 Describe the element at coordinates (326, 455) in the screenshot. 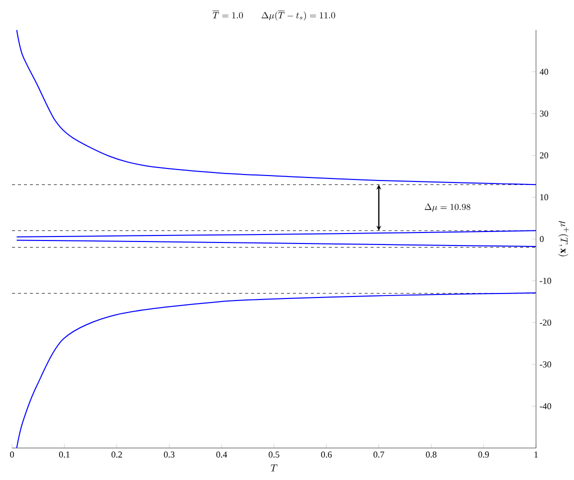

I see `x-tick-label: 0.6` at that location.